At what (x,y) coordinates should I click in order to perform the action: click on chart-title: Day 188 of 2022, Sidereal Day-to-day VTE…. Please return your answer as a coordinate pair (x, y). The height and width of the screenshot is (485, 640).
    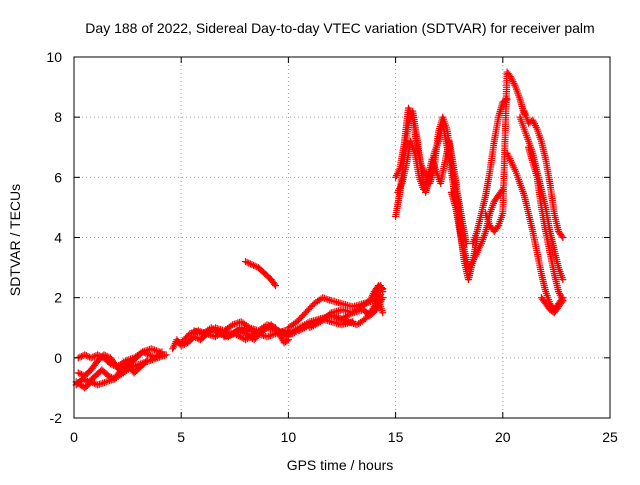
    Looking at the image, I should click on (339, 28).